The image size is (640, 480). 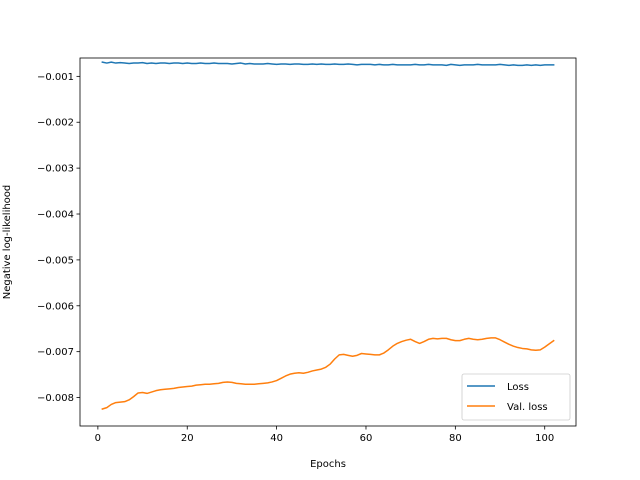 What do you see at coordinates (455, 438) in the screenshot?
I see `x-tick-label: 80` at bounding box center [455, 438].